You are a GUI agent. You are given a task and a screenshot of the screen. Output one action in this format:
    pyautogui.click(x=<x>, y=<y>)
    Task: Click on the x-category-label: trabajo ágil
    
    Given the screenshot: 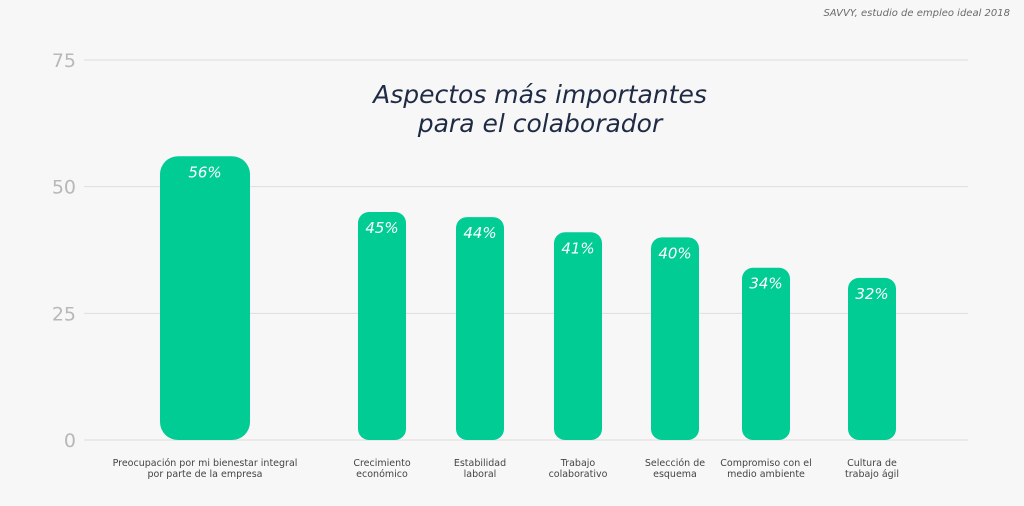 What is the action you would take?
    pyautogui.click(x=872, y=474)
    